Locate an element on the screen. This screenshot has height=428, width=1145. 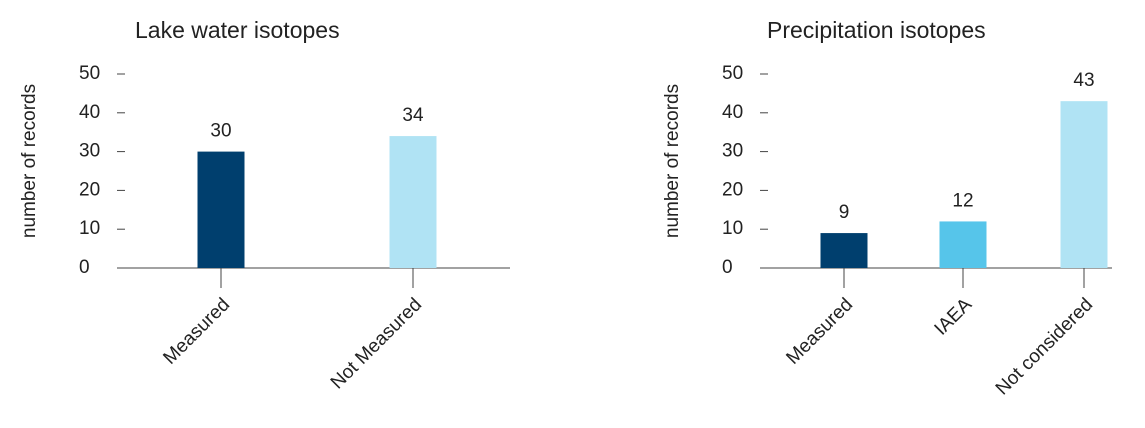
x-tick-label: IAEA is located at coordinates (954, 317).